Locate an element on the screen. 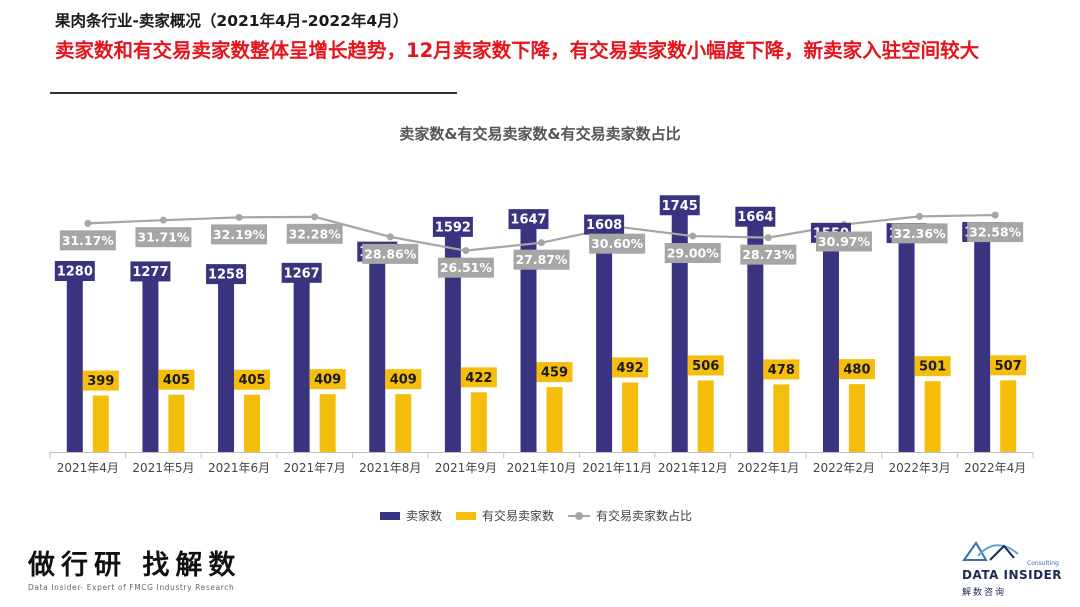 This screenshot has width=1080, height=607. data-label-sellers: 1745 is located at coordinates (680, 206).